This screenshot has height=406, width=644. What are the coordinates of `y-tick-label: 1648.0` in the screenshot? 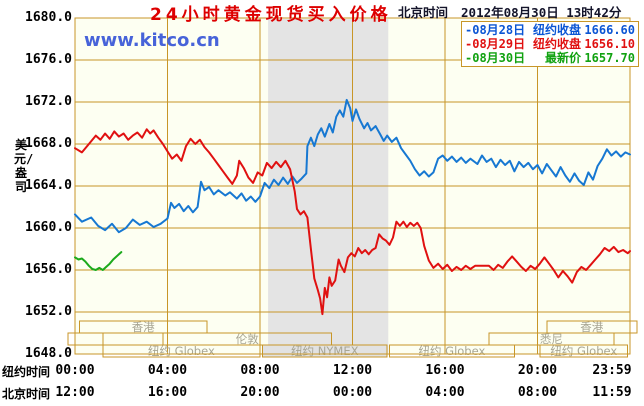 It's located at (48, 353).